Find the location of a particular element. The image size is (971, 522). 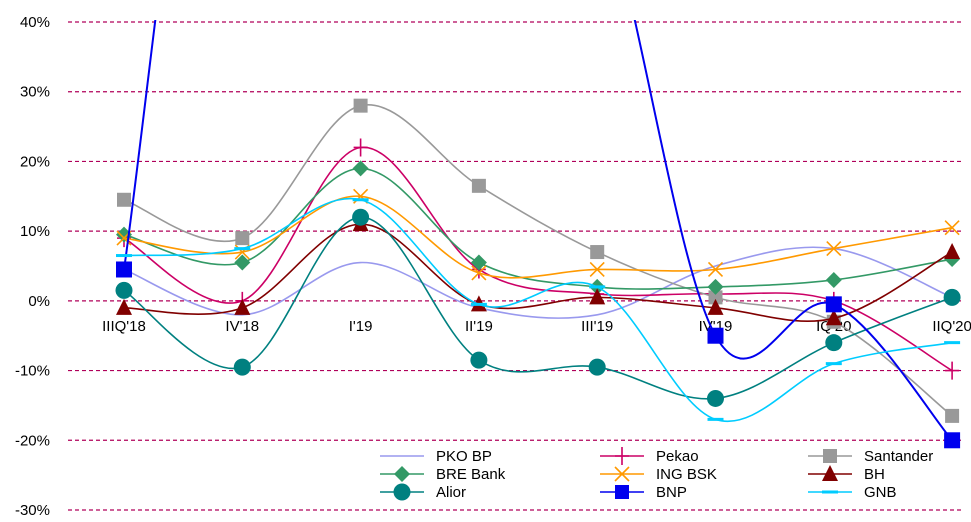

legend-item: BH is located at coordinates (846, 474).